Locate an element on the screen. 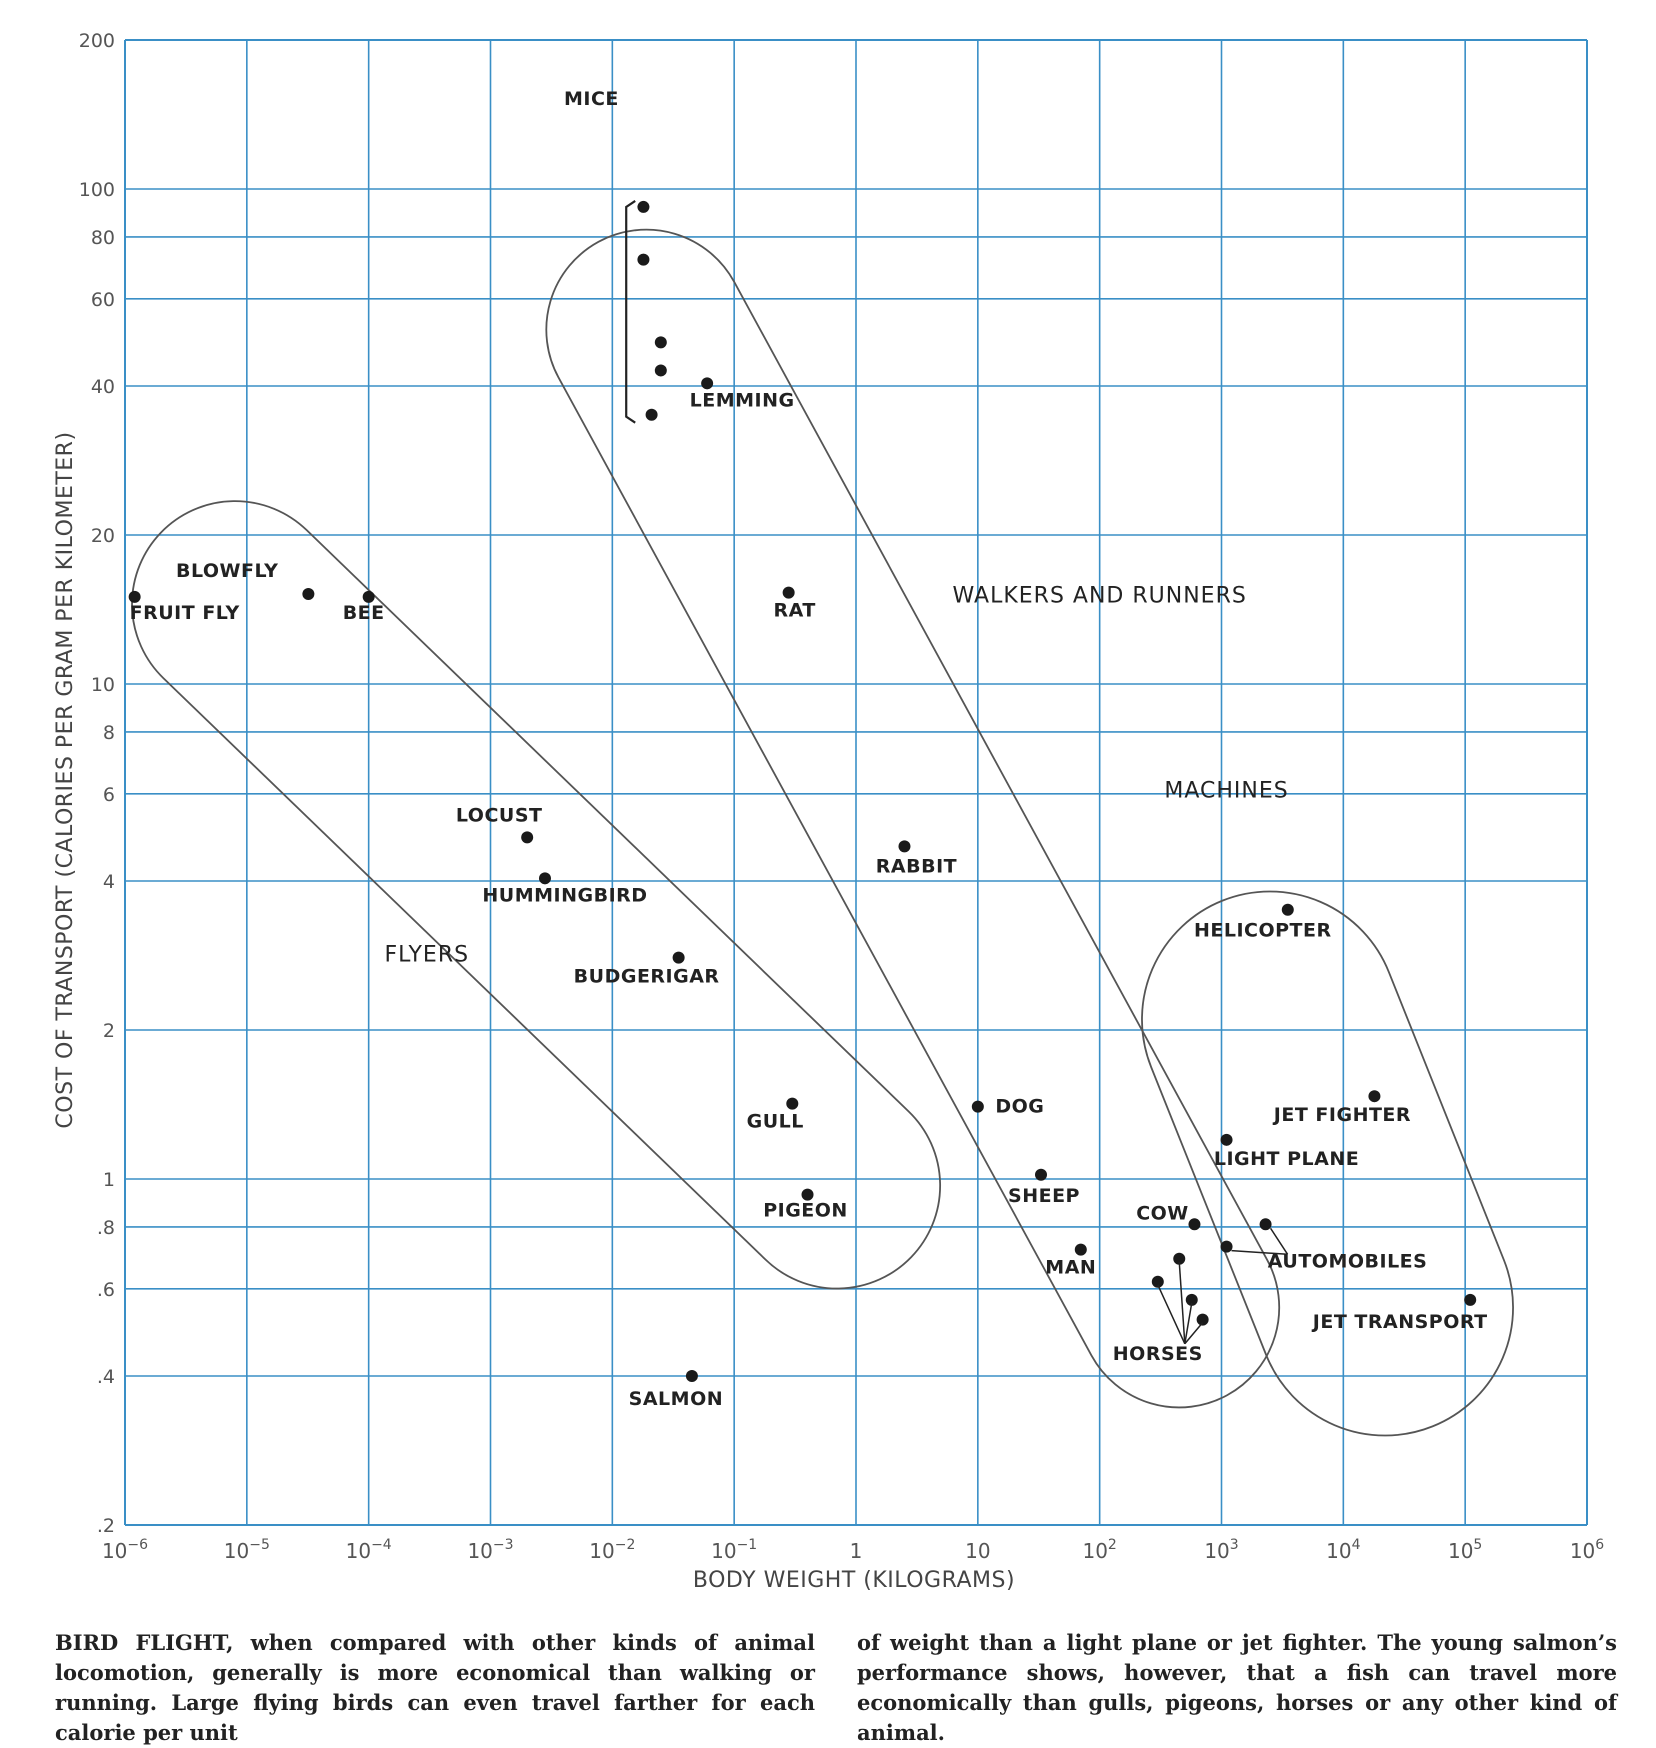 This screenshot has width=1656, height=1748. x-tick-label: 10⁵ is located at coordinates (1465, 1550).